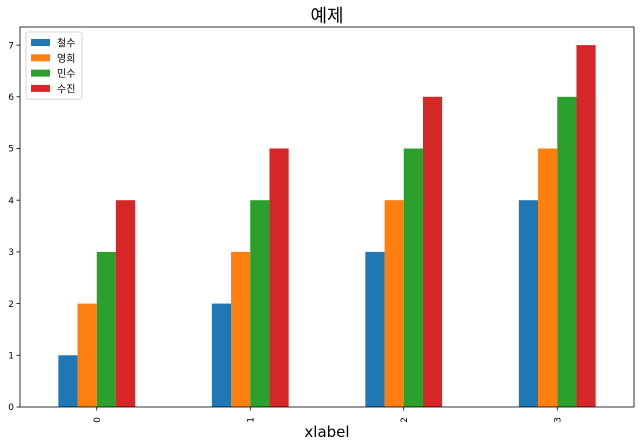 Image resolution: width=640 pixels, height=448 pixels. What do you see at coordinates (106, 329) in the screenshot?
I see `bar-민수-0` at bounding box center [106, 329].